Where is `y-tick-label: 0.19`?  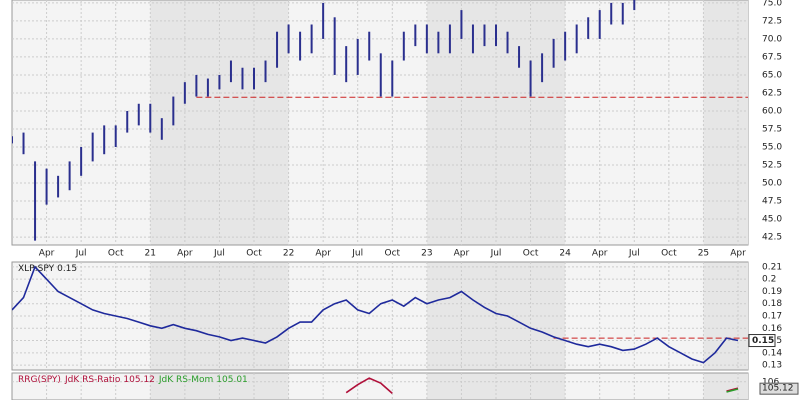 y-tick-label: 0.19 is located at coordinates (772, 292).